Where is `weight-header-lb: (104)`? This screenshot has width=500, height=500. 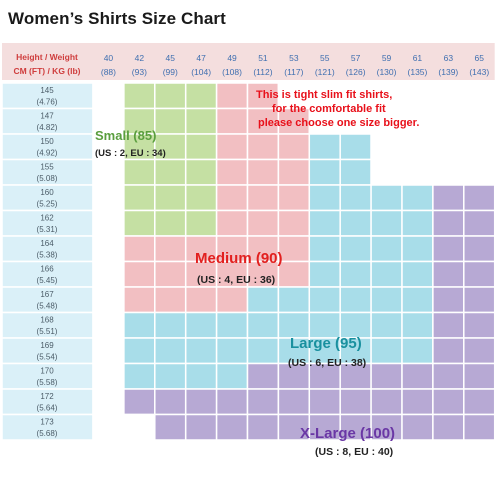 weight-header-lb: (104) is located at coordinates (201, 72).